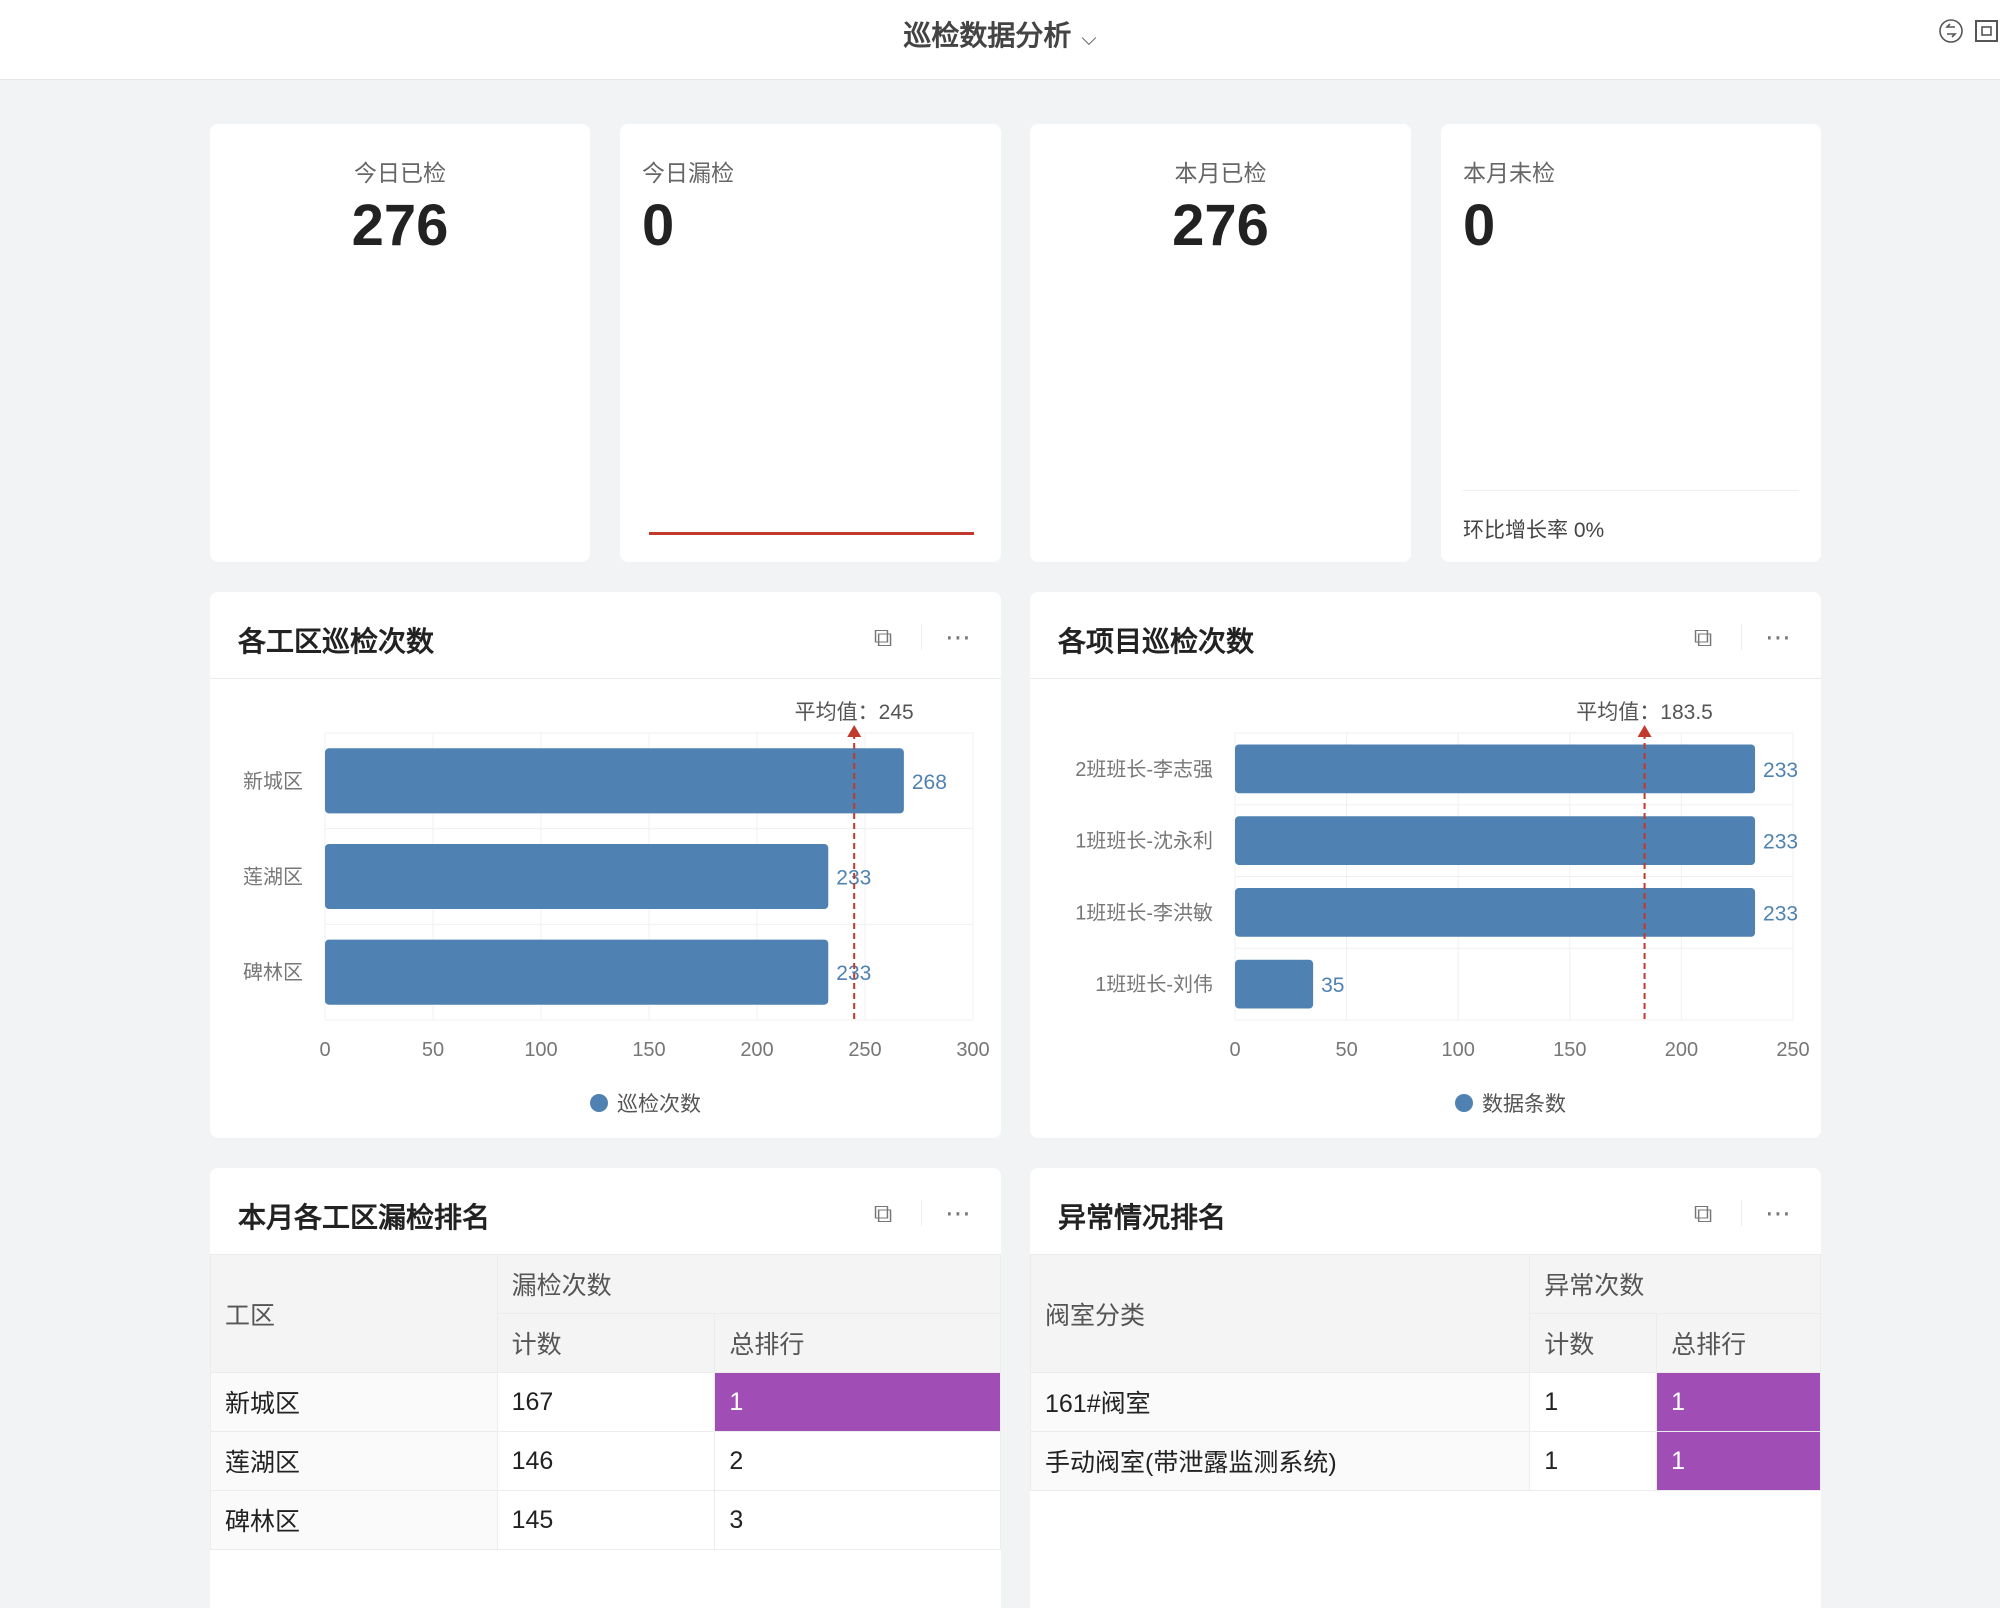 The height and width of the screenshot is (1608, 2000). Describe the element at coordinates (1534, 530) in the screenshot. I see `kpi-footer: 环比增长率 0%` at that location.